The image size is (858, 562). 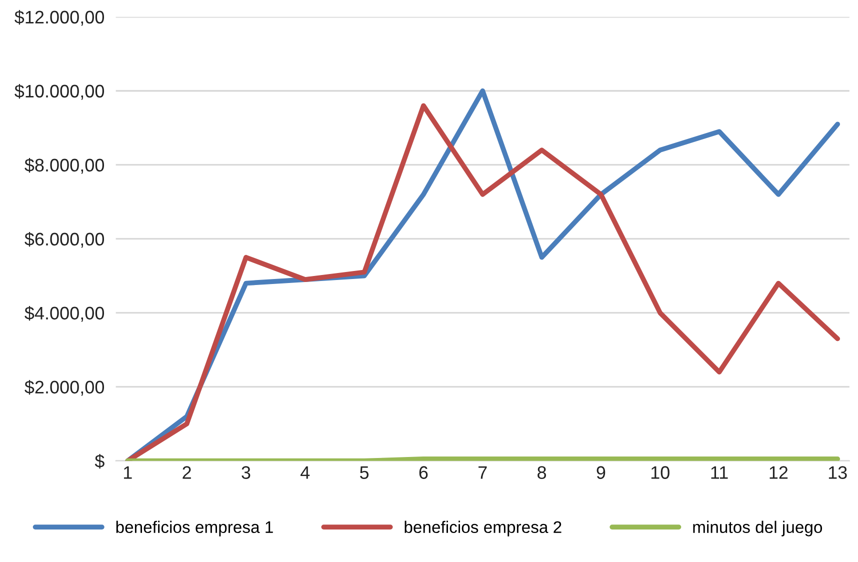 I want to click on y-tick-label: $6.000,00, so click(x=64, y=240).